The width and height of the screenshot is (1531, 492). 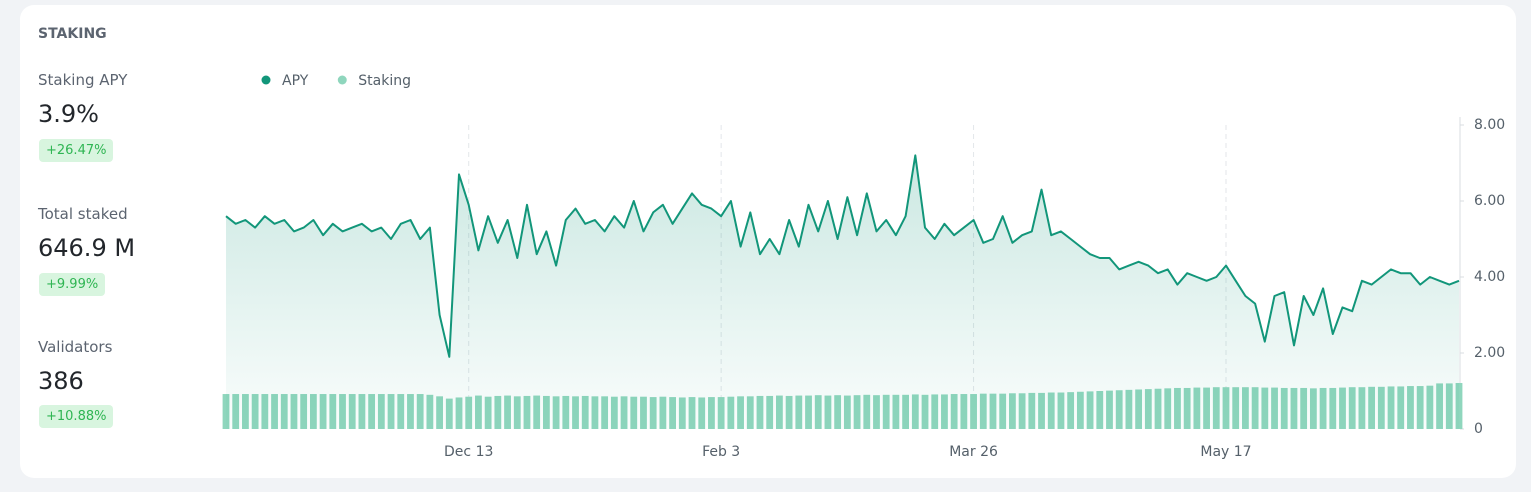 What do you see at coordinates (1489, 125) in the screenshot?
I see `y-tick-label: 8.00` at bounding box center [1489, 125].